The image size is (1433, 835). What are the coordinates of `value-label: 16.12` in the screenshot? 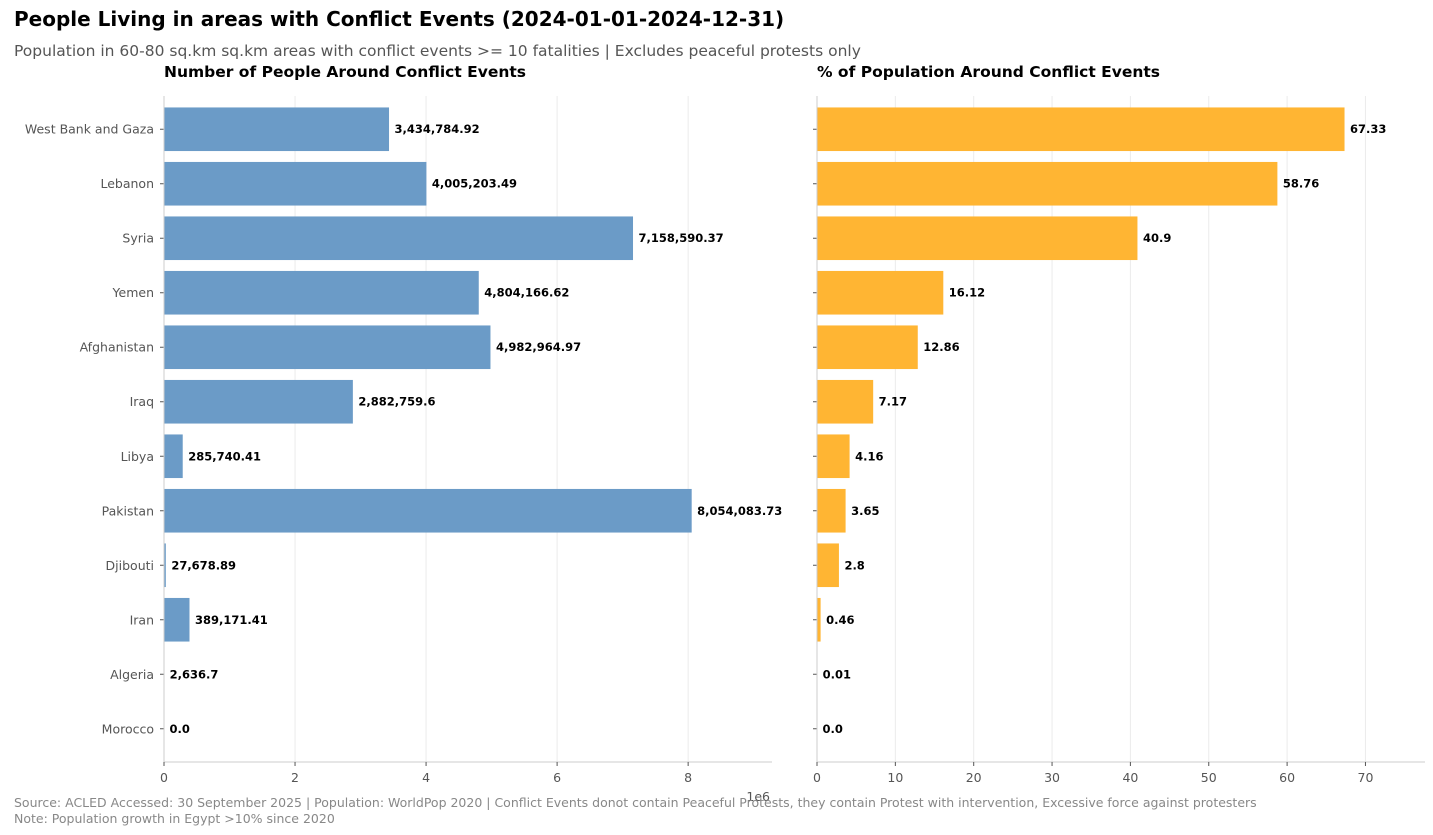 It's located at (967, 293).